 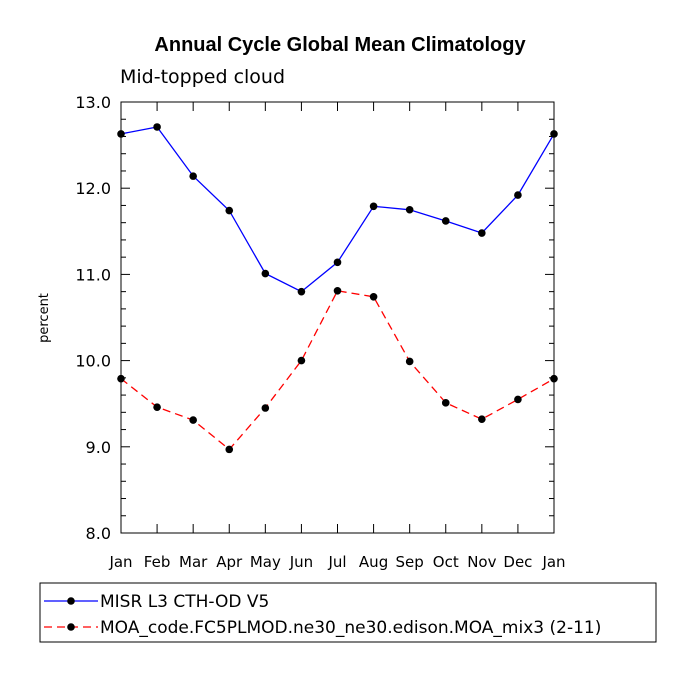 I want to click on chart-subtitle: Mid-topped cloud, so click(x=202, y=77).